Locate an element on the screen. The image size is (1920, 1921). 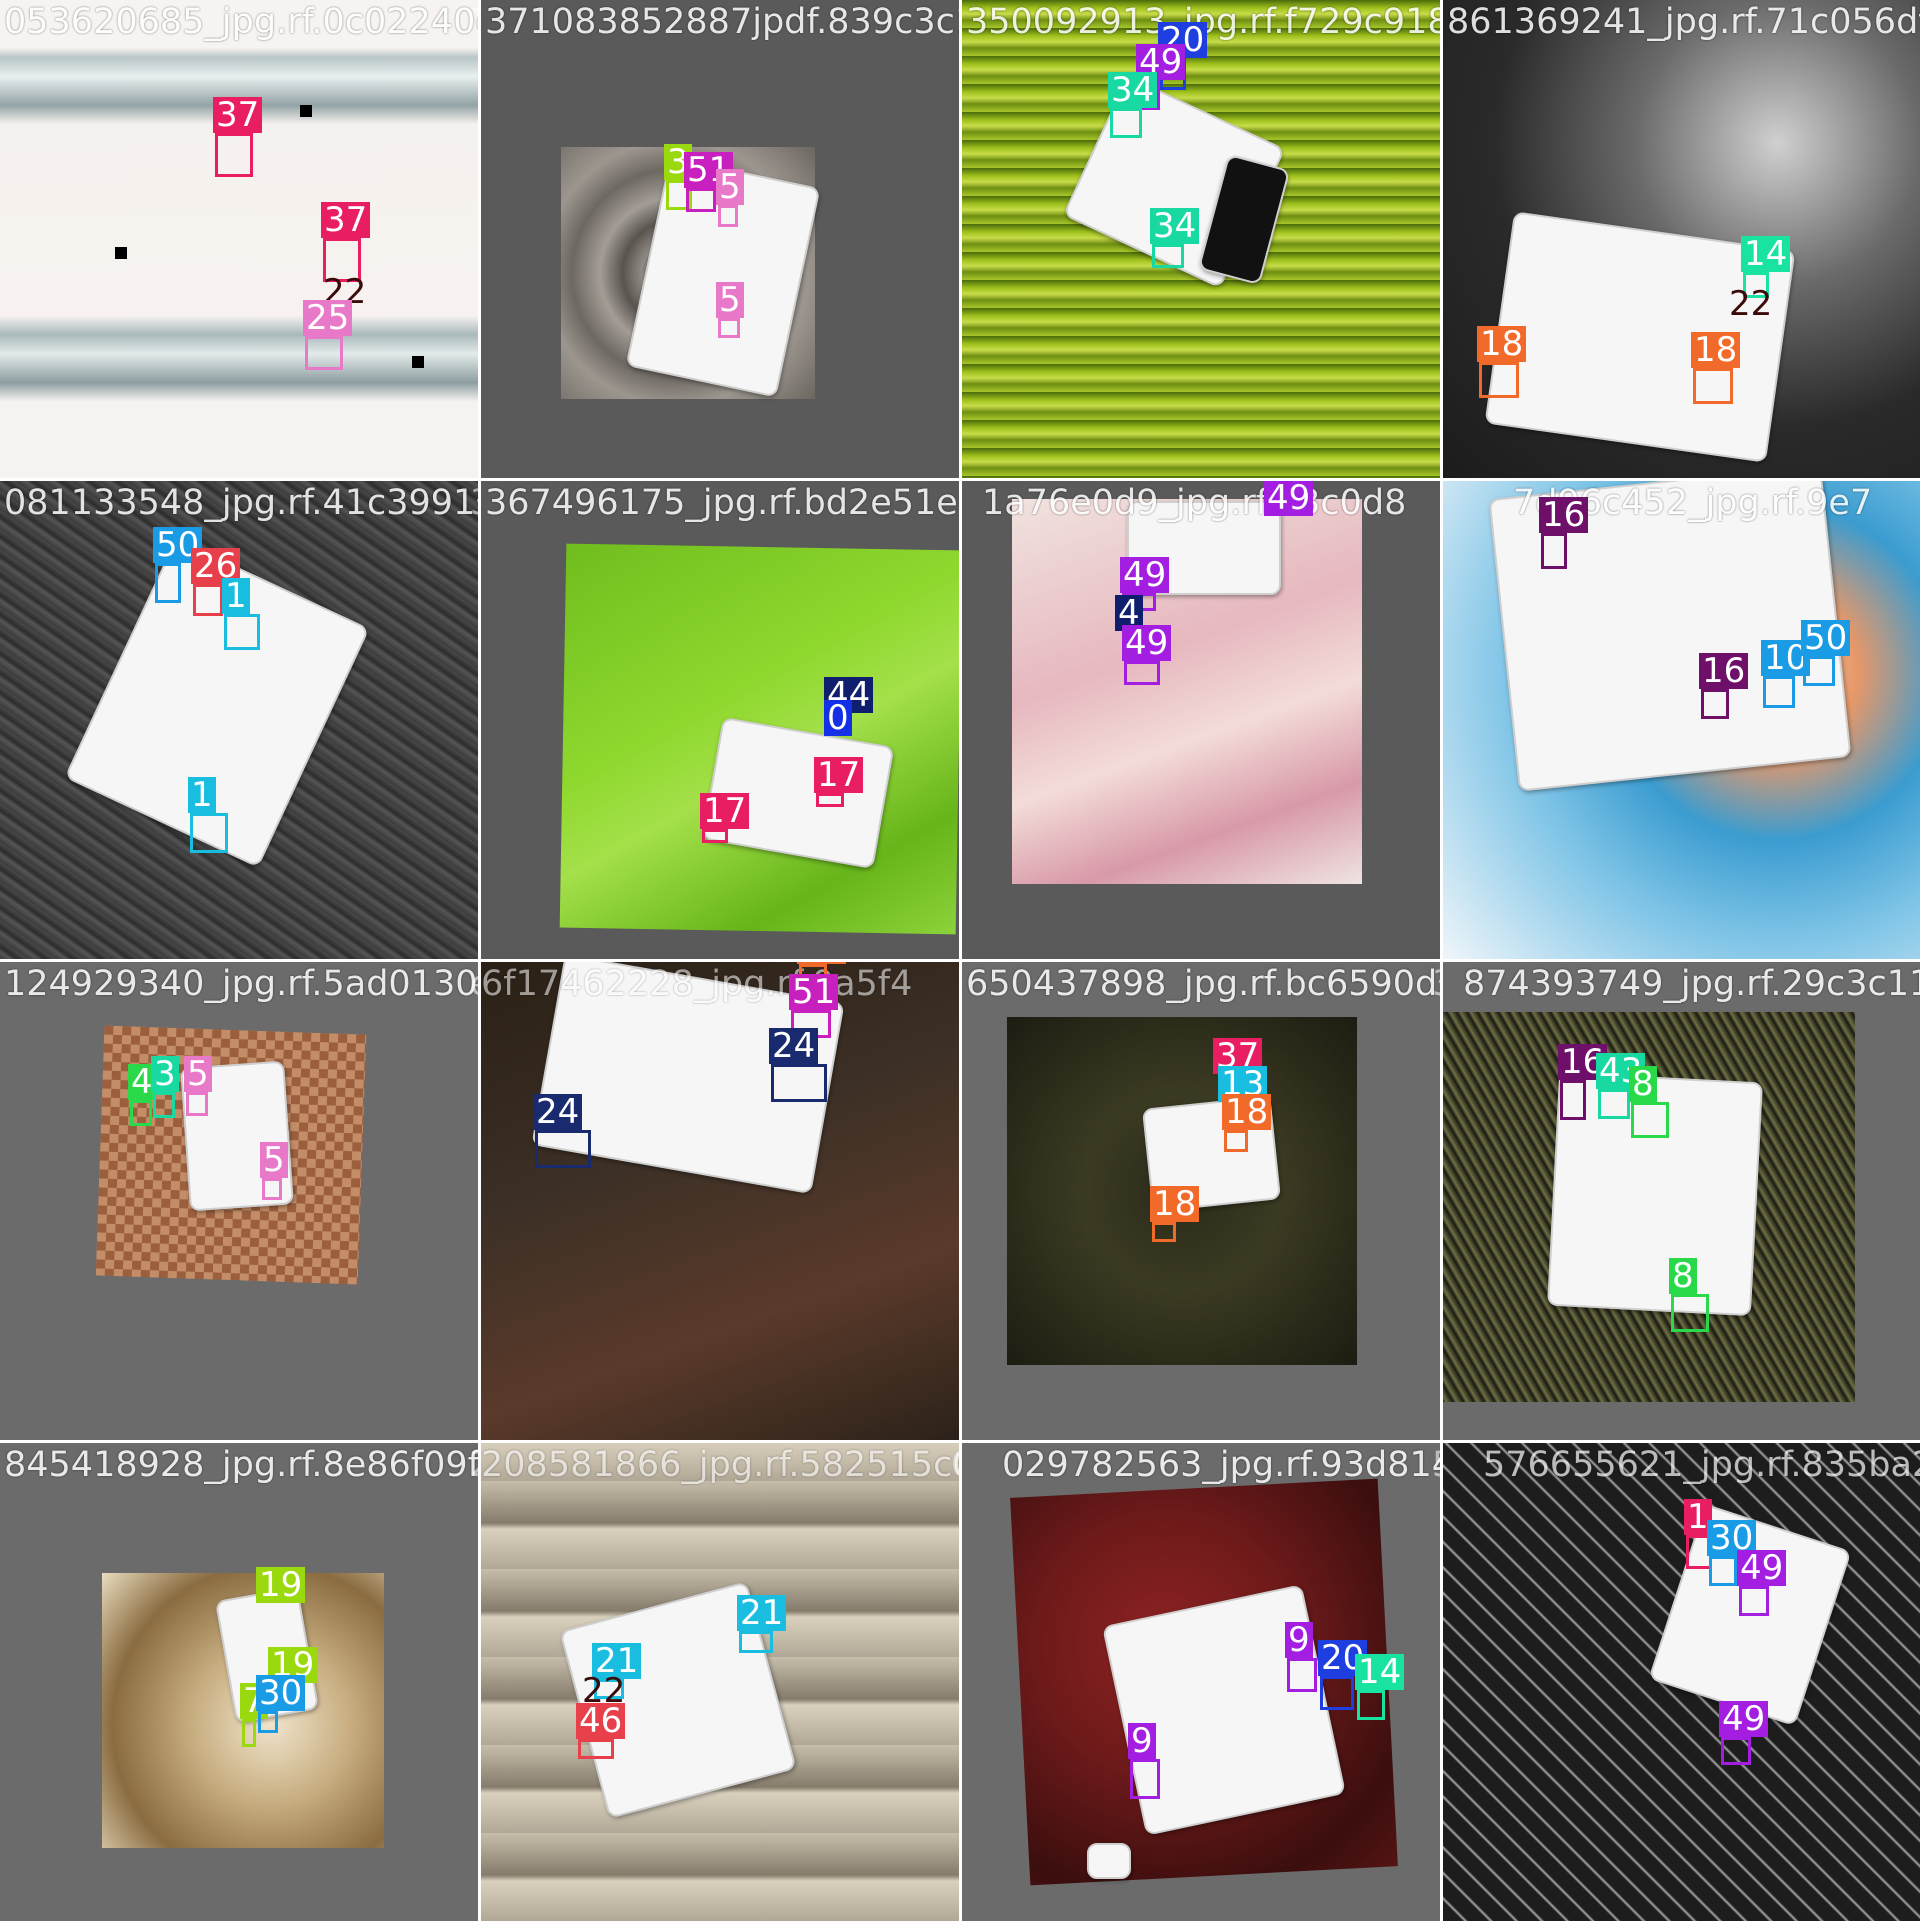
background is located at coordinates (239, 239).